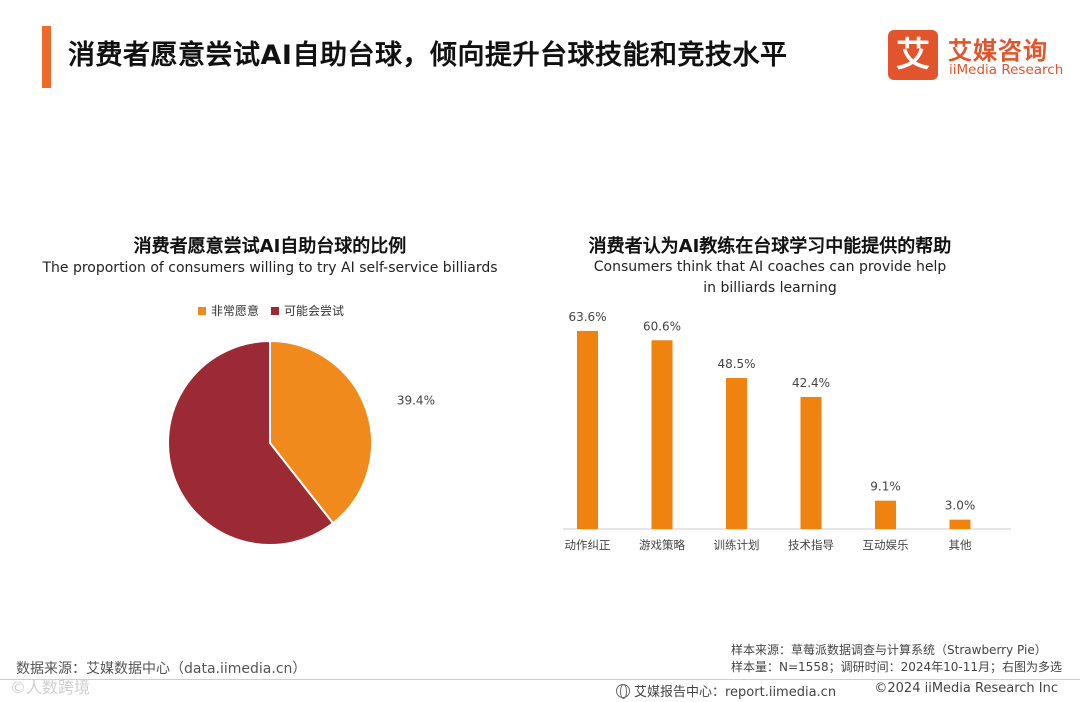  I want to click on pie-chart-title: 消费者愿意尝试AI自助台球的比例, so click(270, 246).